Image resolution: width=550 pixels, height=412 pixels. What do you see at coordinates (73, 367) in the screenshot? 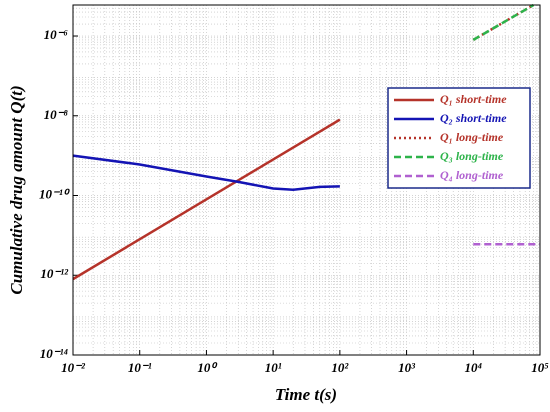
I see `x-tick-label: 10⁻²` at bounding box center [73, 367].